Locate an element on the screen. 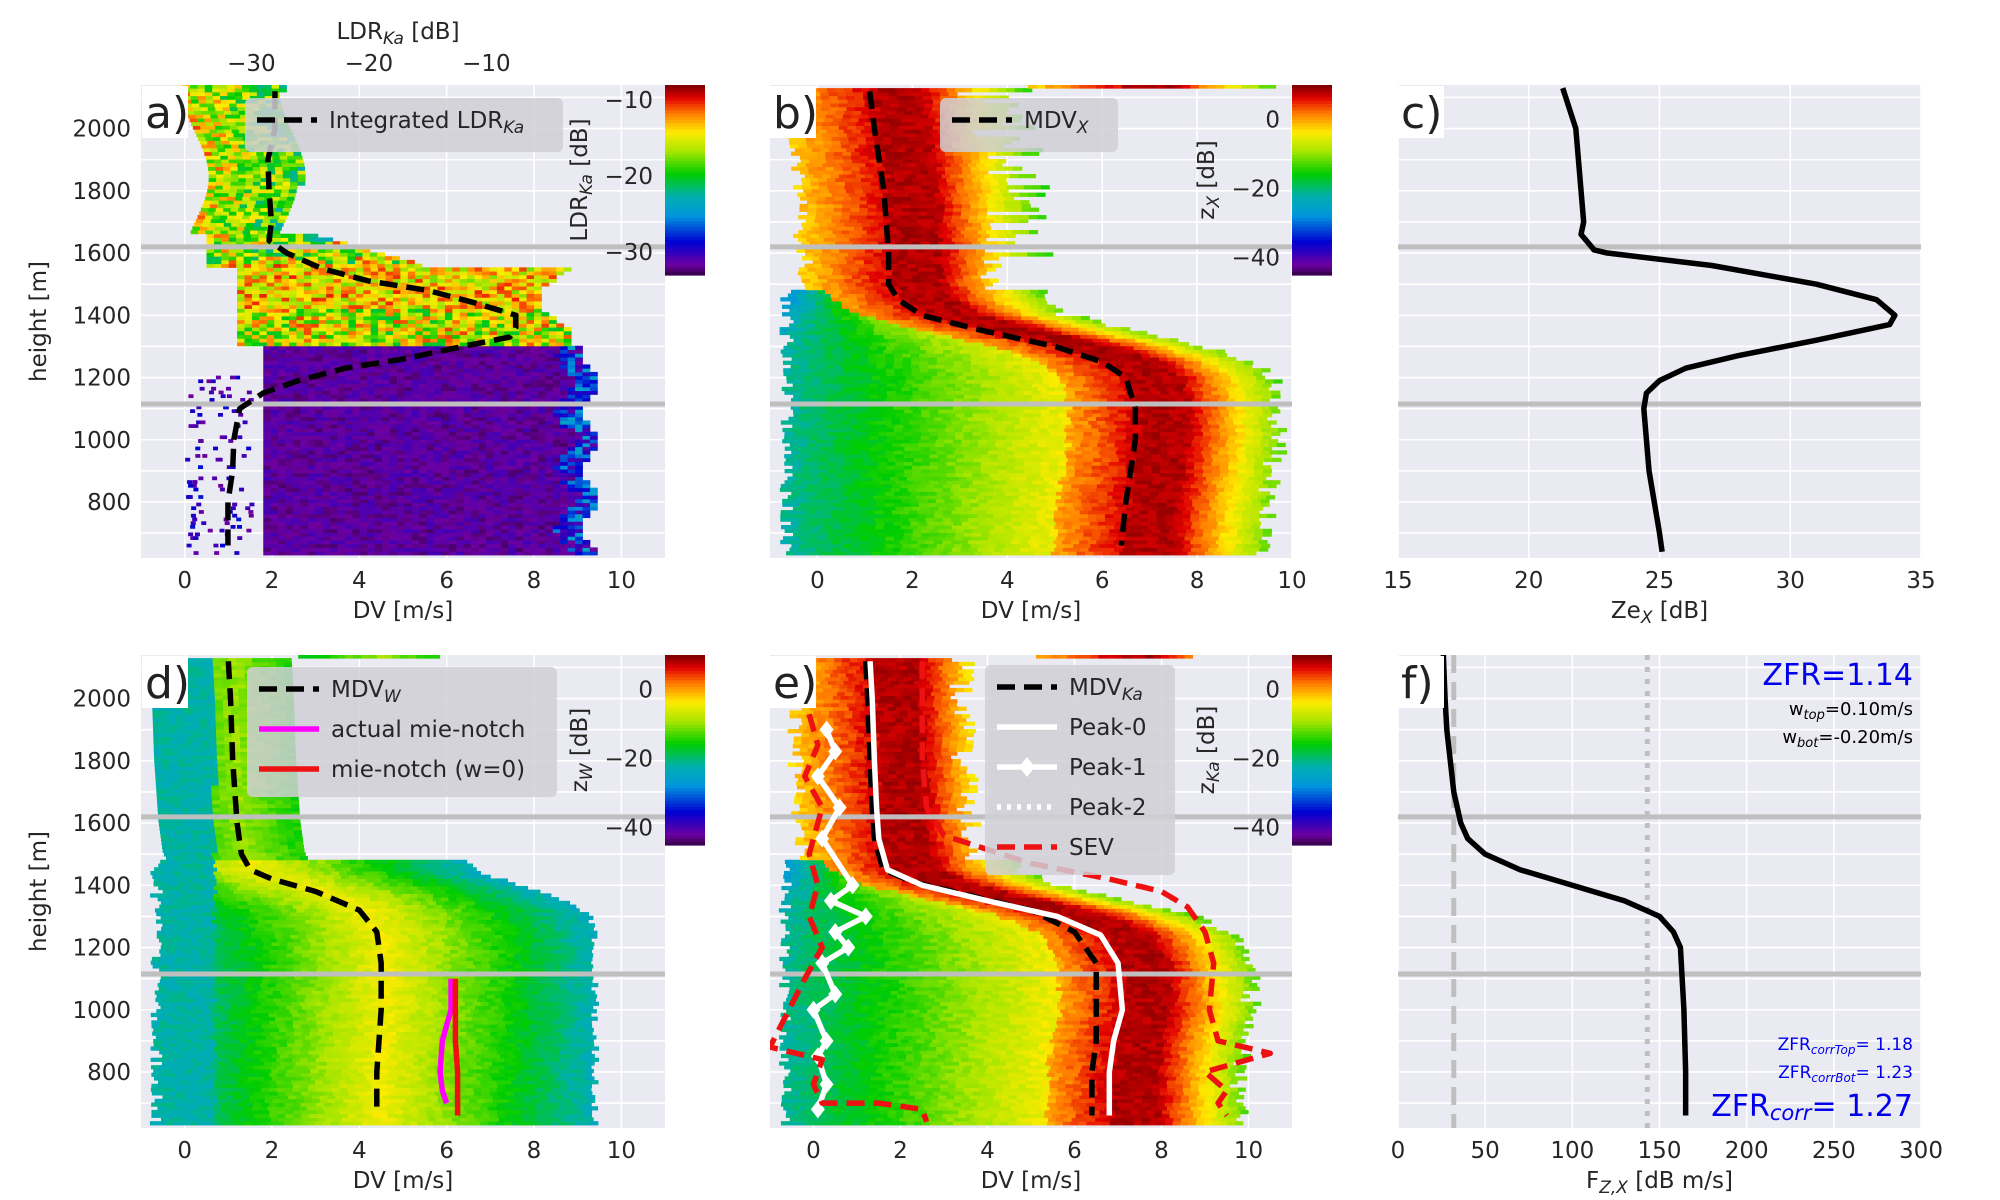 Image resolution: width=2000 pixels, height=1200 pixels. panel-label-bg is located at coordinates (165, 112).